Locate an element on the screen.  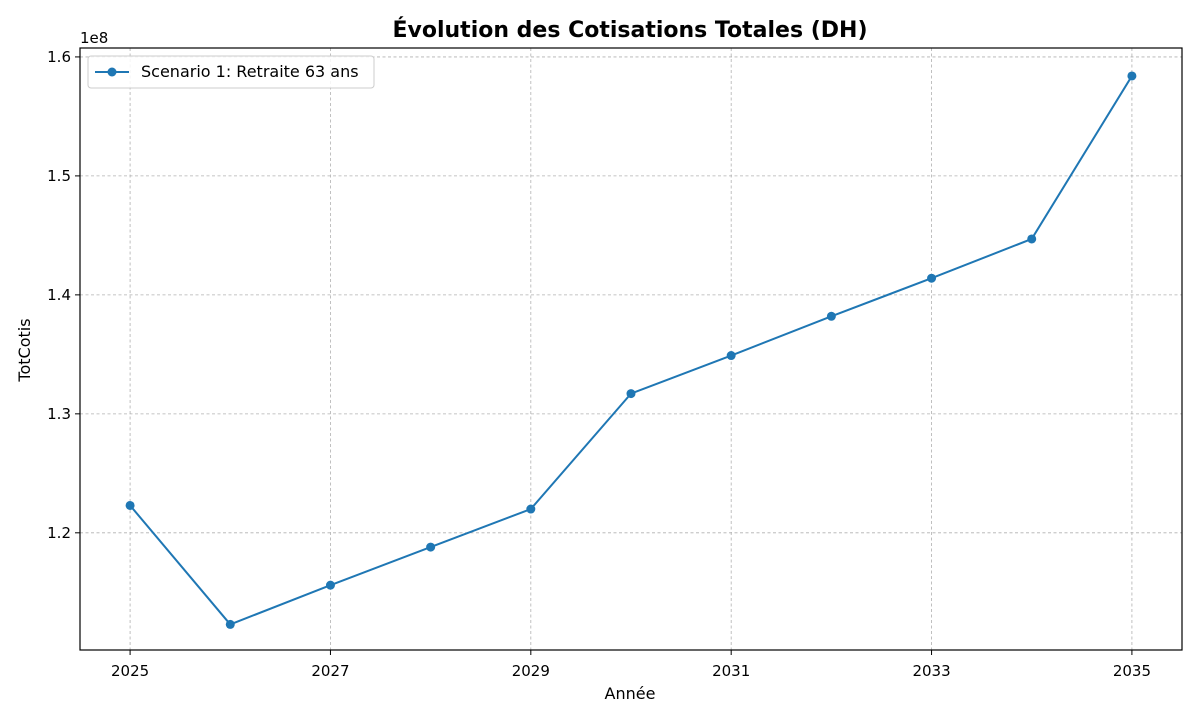
x-tick-label: 2029 is located at coordinates (531, 671).